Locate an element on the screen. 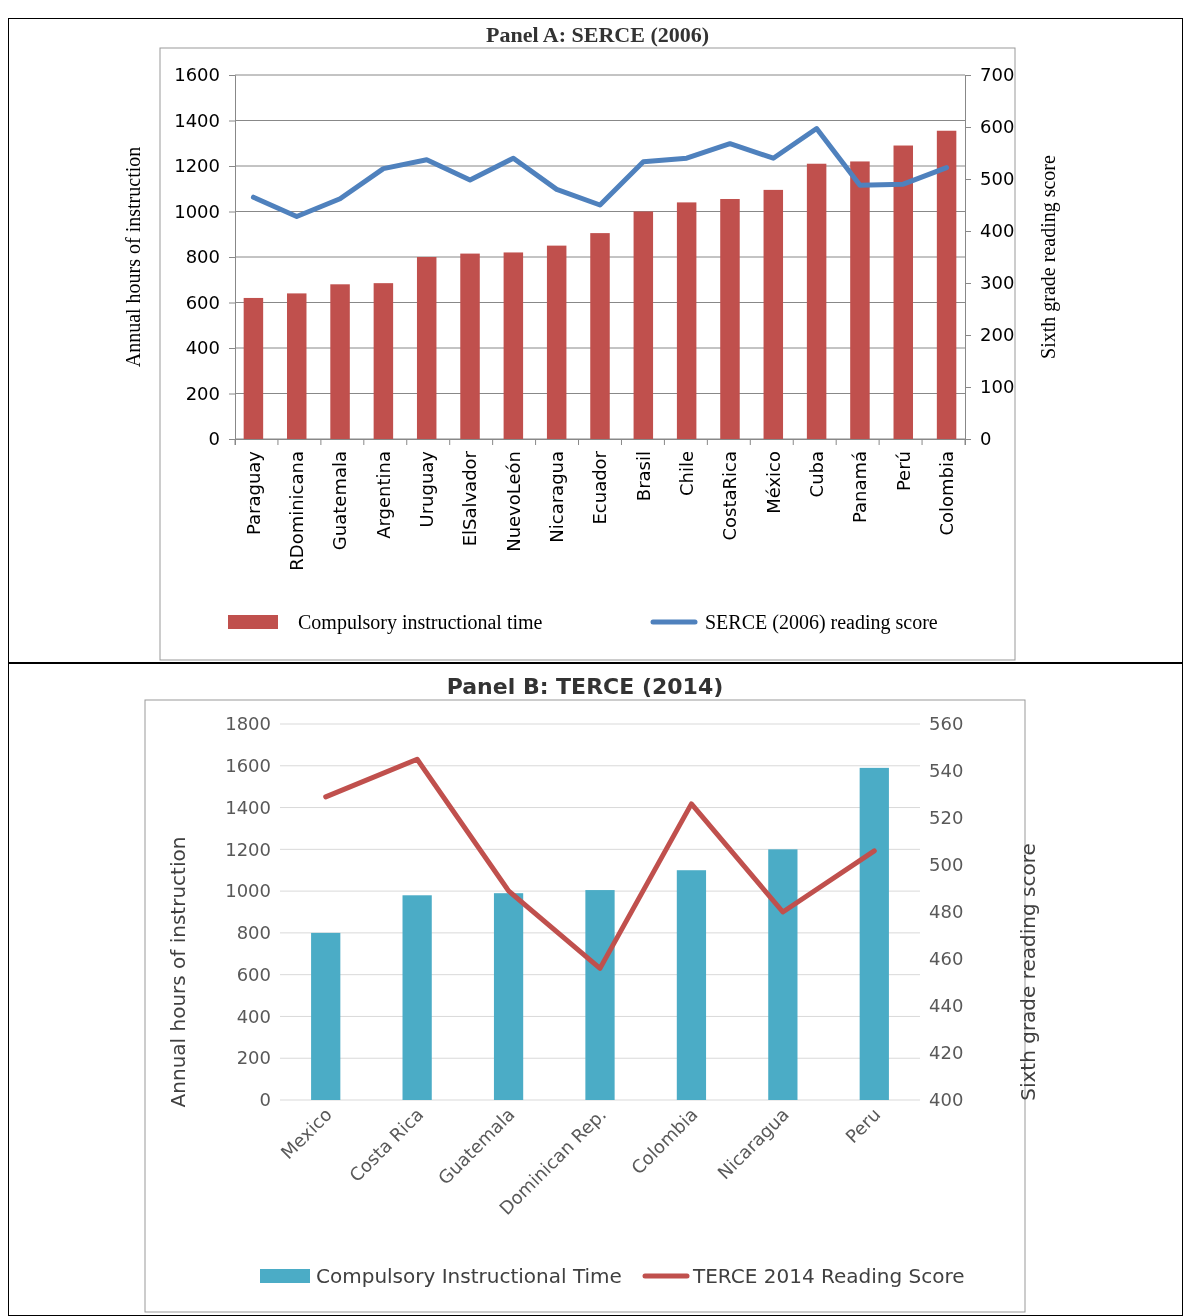 The image size is (1183, 1316). x-tick-label: NuevoLeón is located at coordinates (513, 501).